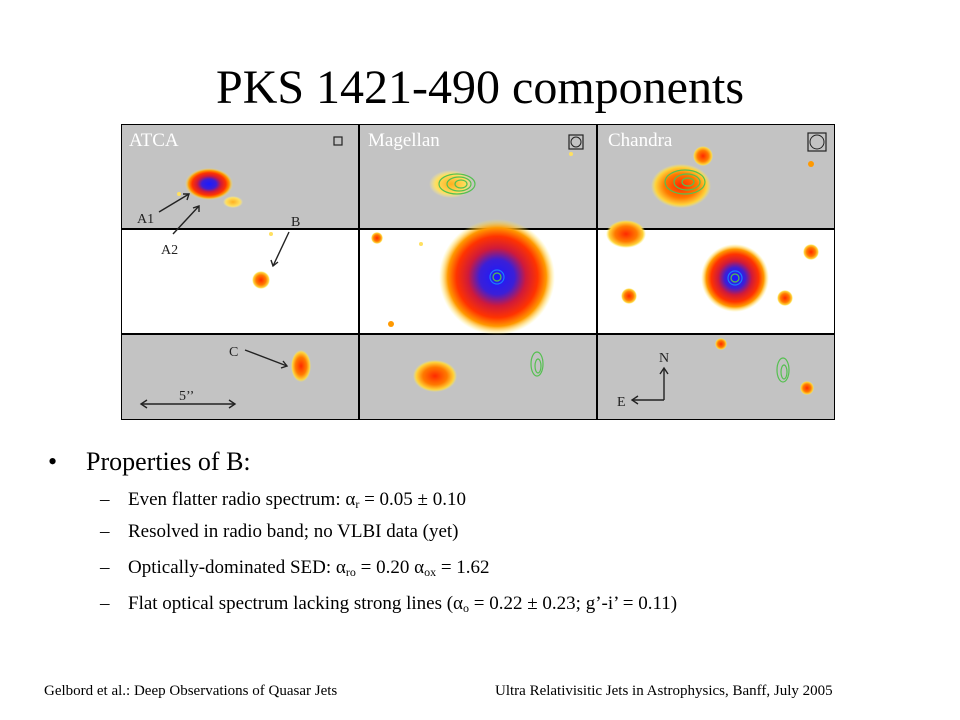 Image resolution: width=960 pixels, height=720 pixels. Describe the element at coordinates (168, 461) in the screenshot. I see `bullet-main-text: Properties of B:` at that location.